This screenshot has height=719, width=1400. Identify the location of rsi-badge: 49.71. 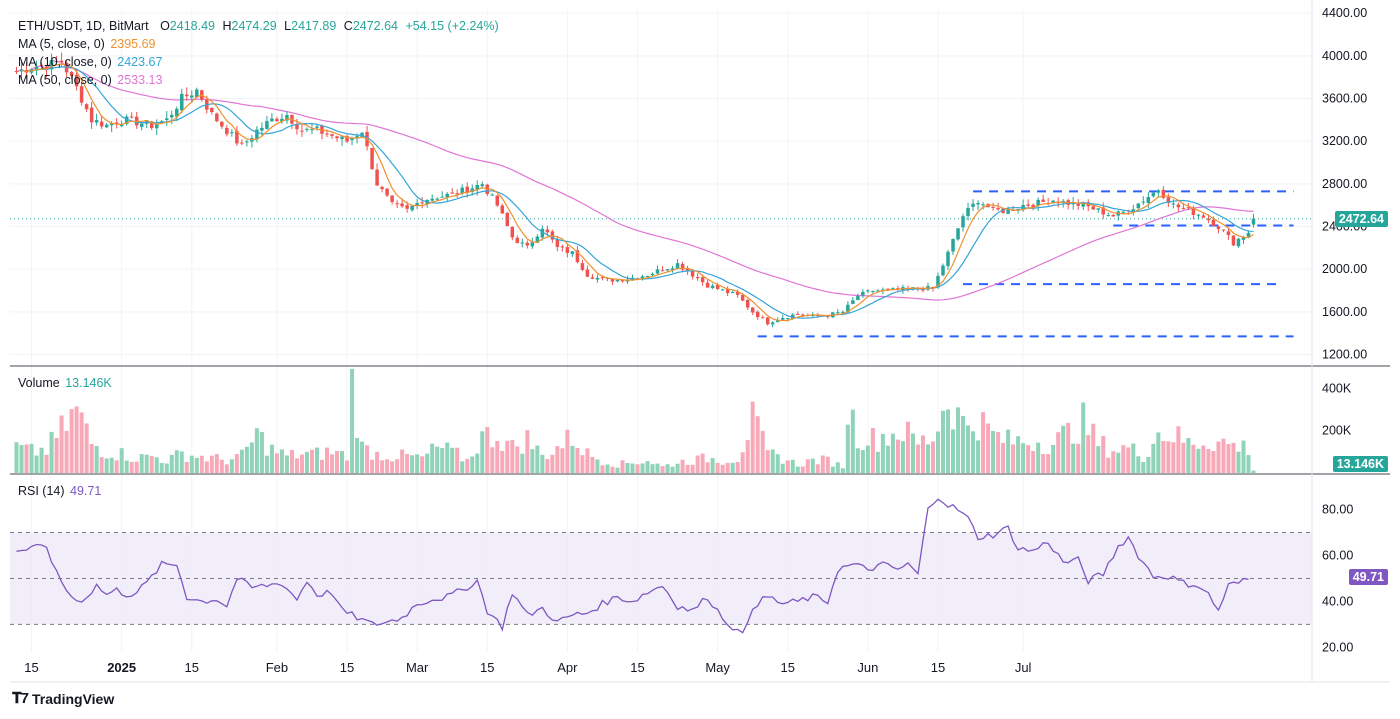
(1368, 577).